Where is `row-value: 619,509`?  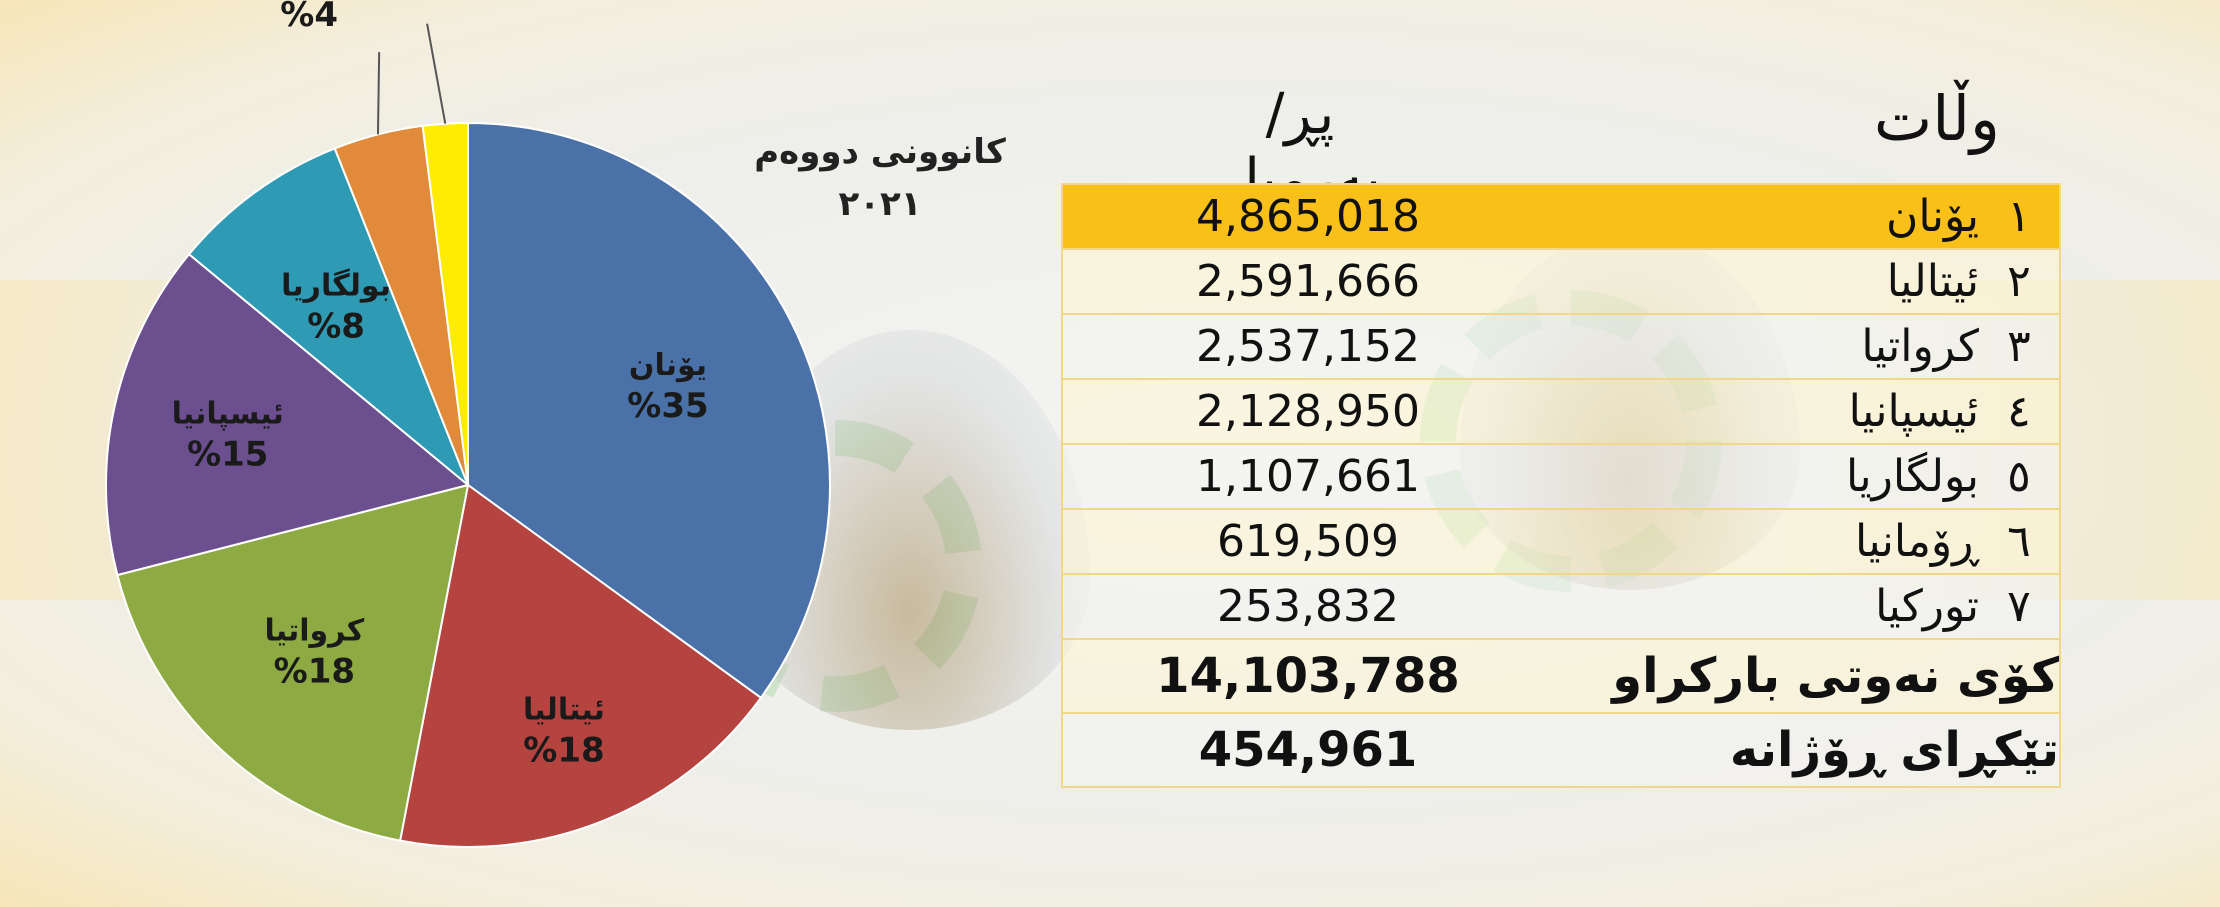 row-value: 619,509 is located at coordinates (1307, 542).